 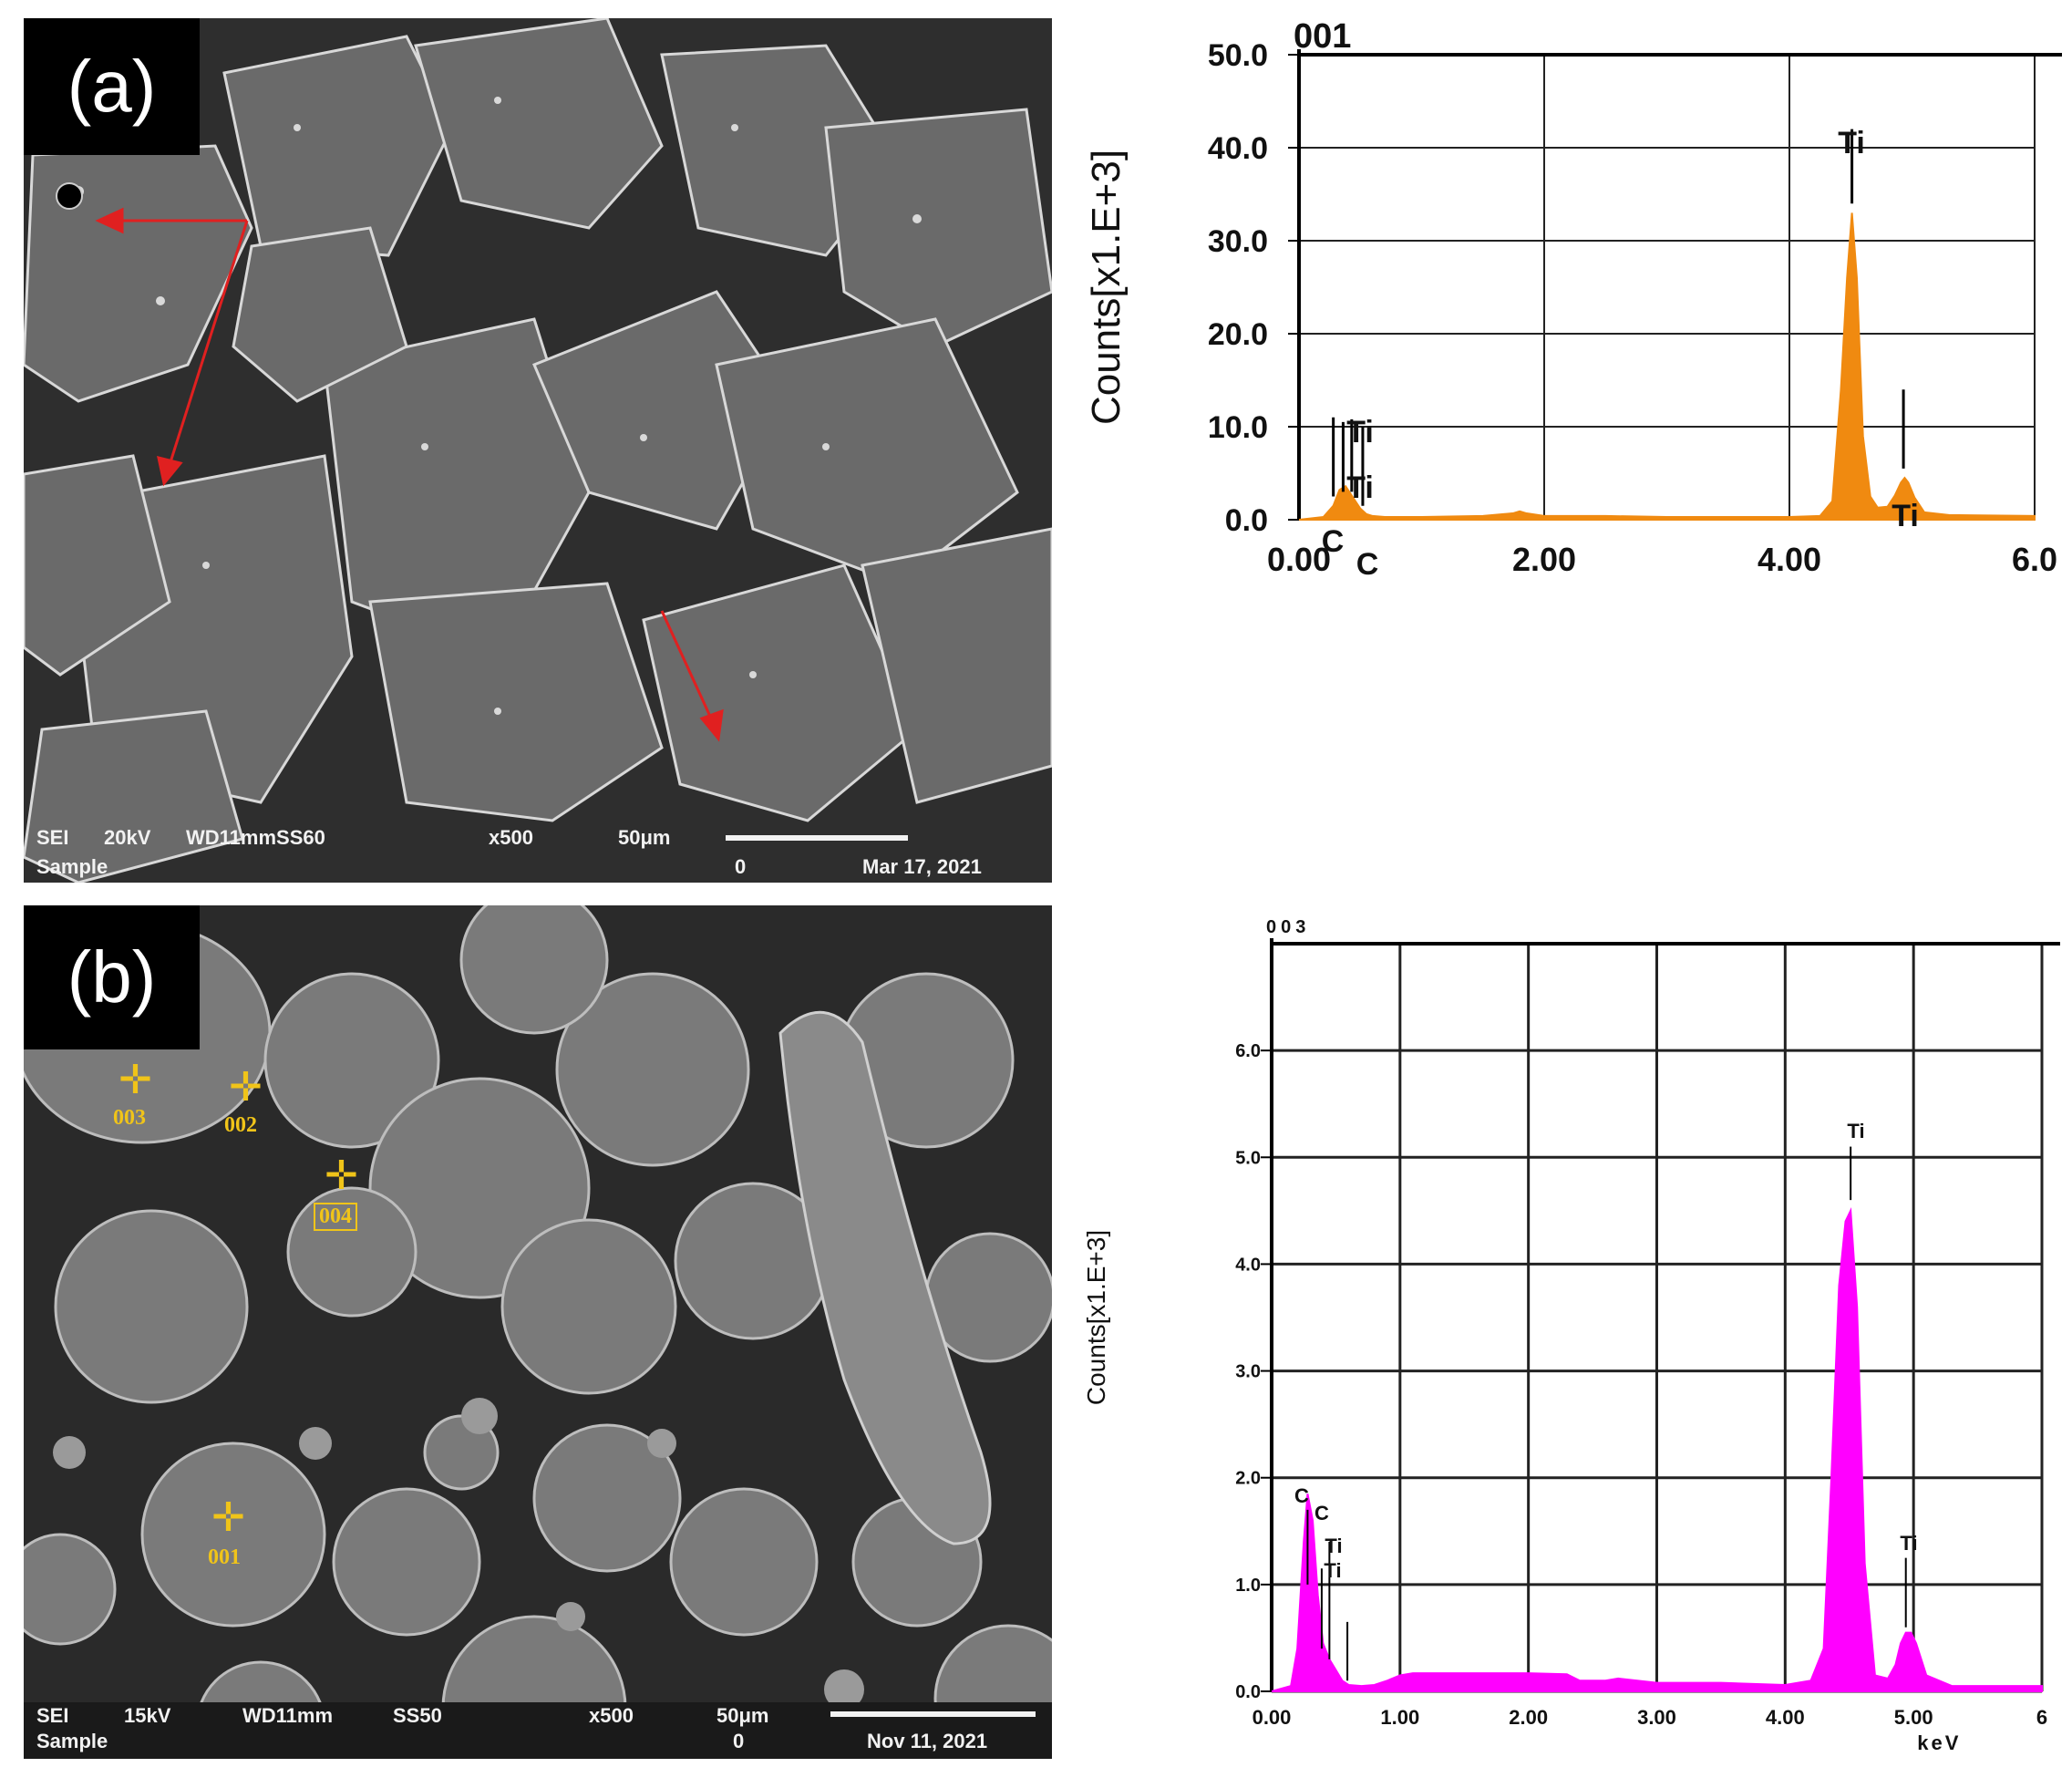 What do you see at coordinates (246, 1087) in the screenshot?
I see `point-marker-002: ✛` at bounding box center [246, 1087].